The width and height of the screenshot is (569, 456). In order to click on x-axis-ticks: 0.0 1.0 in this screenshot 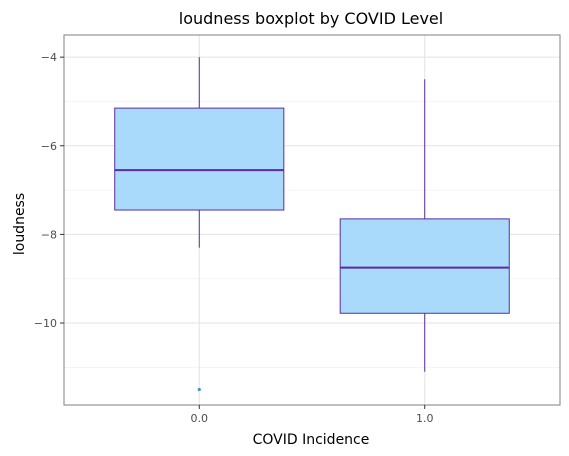, I will do `click(312, 415)`.